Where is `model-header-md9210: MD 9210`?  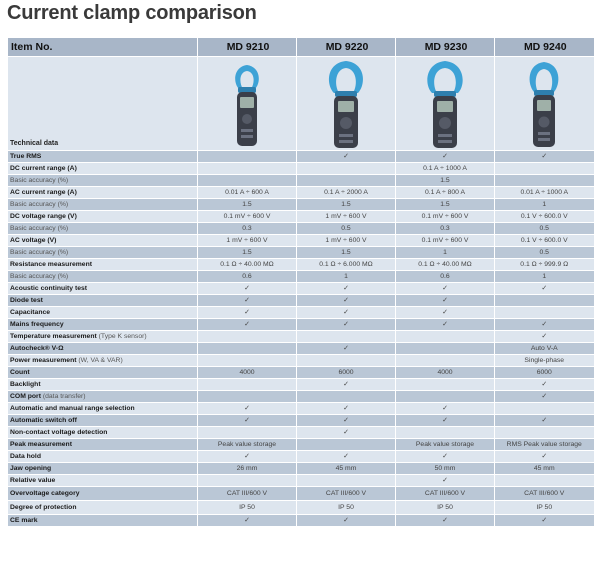
model-header-md9210: MD 9210 is located at coordinates (247, 47).